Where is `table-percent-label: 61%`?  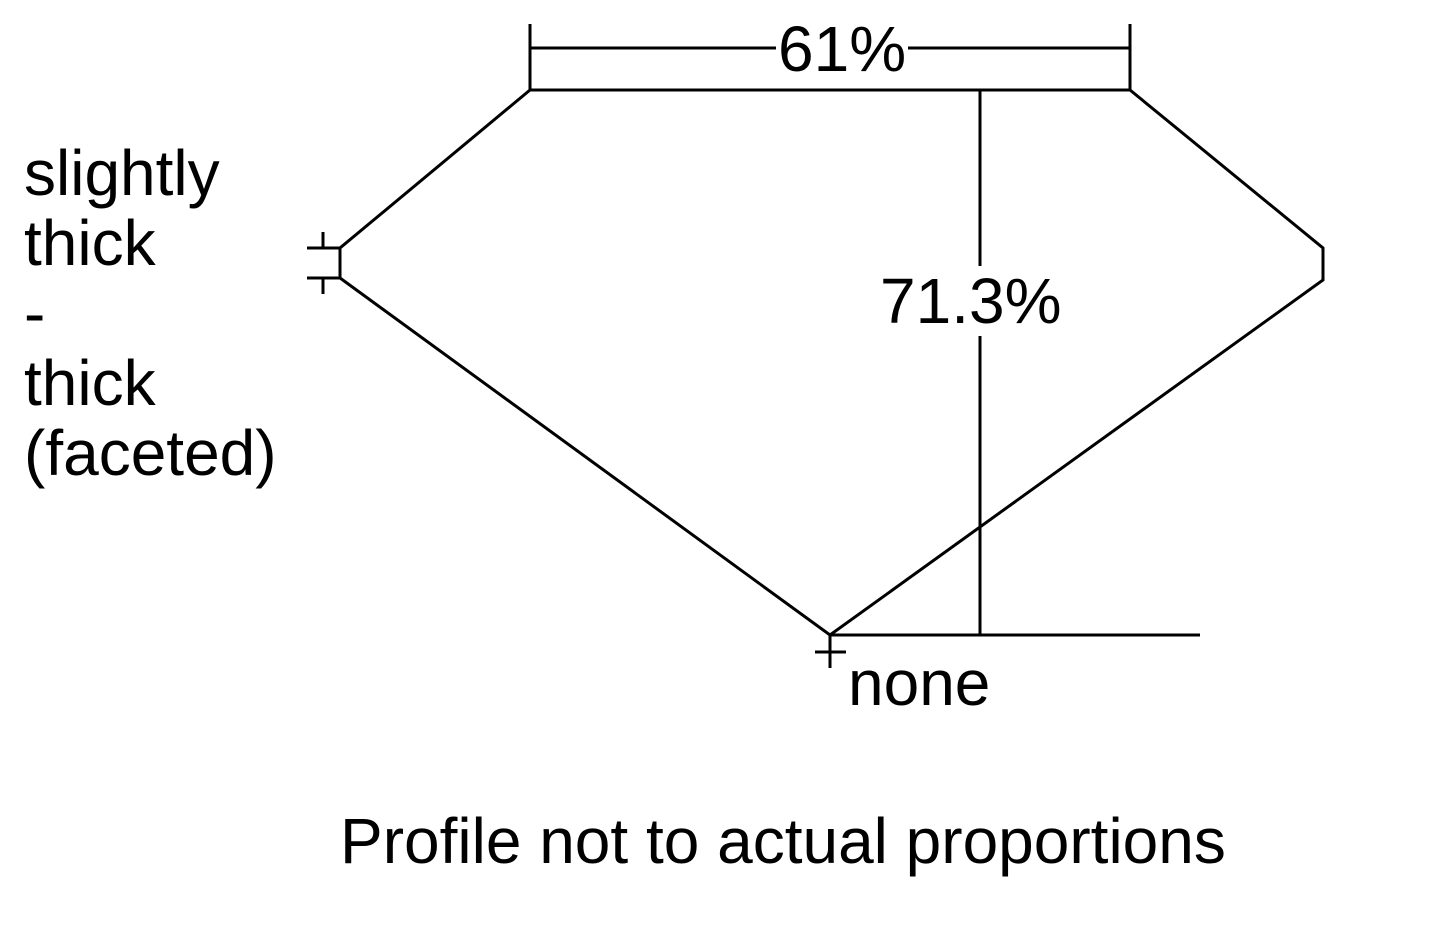 table-percent-label: 61% is located at coordinates (842, 49).